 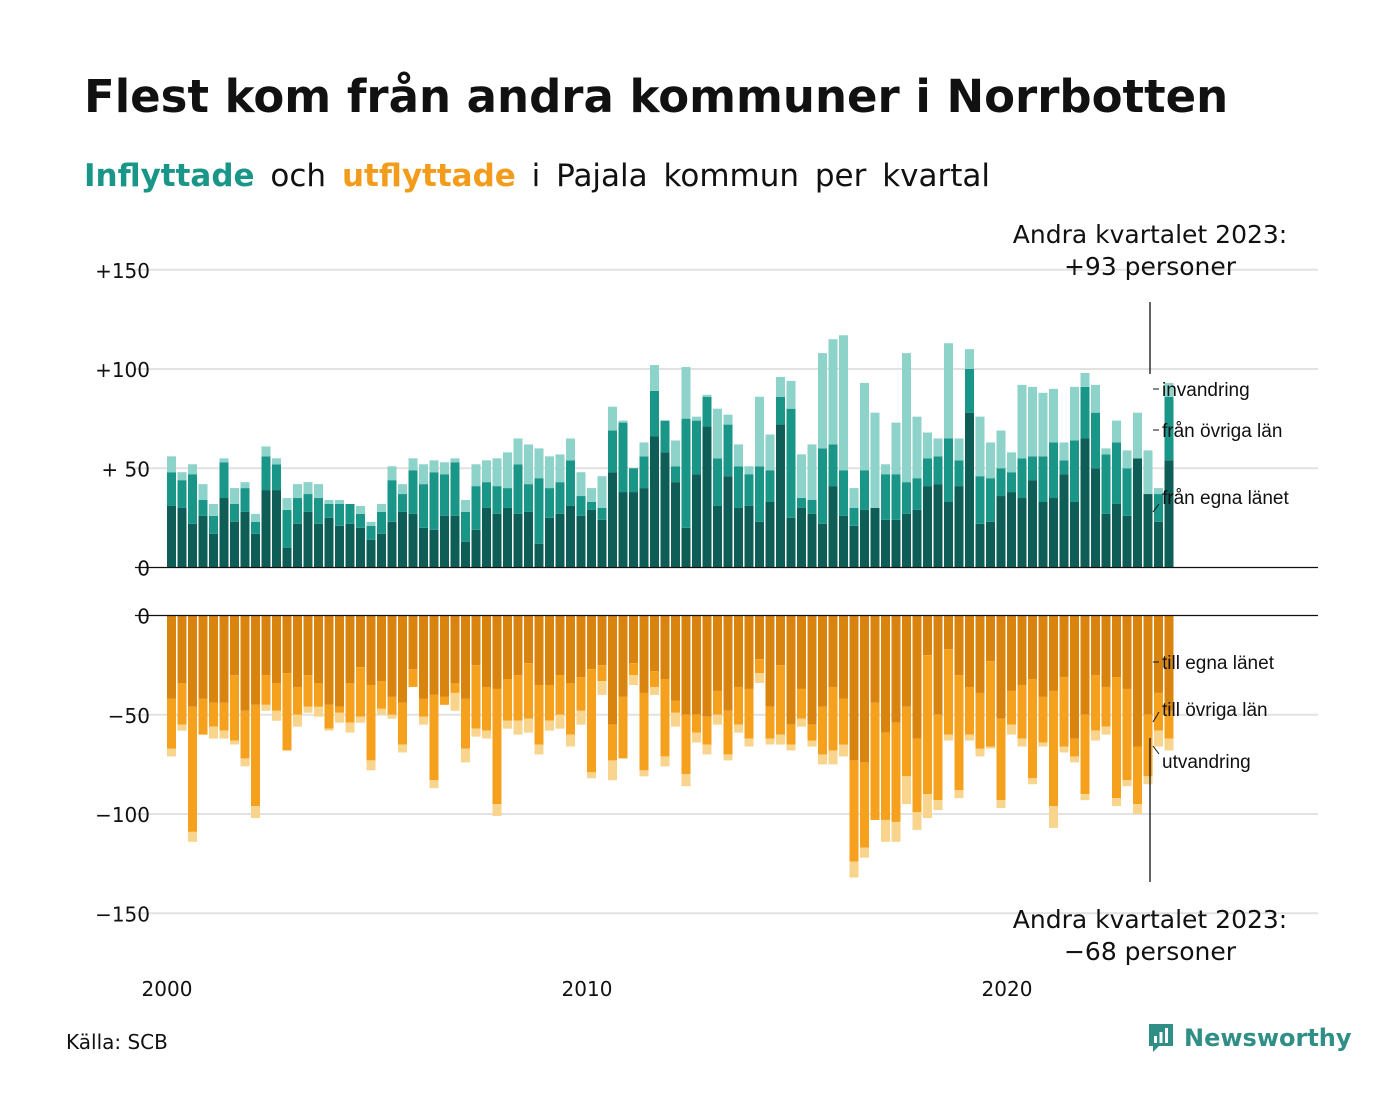 What do you see at coordinates (1222, 431) in the screenshot?
I see `legend-fran-ovriga-lan: från övriga län` at bounding box center [1222, 431].